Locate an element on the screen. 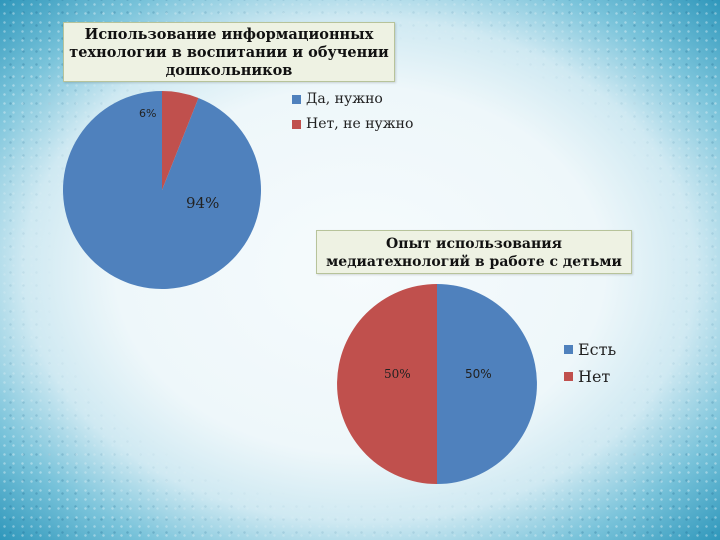  chart1-pie: 94% 6% is located at coordinates (162, 190).